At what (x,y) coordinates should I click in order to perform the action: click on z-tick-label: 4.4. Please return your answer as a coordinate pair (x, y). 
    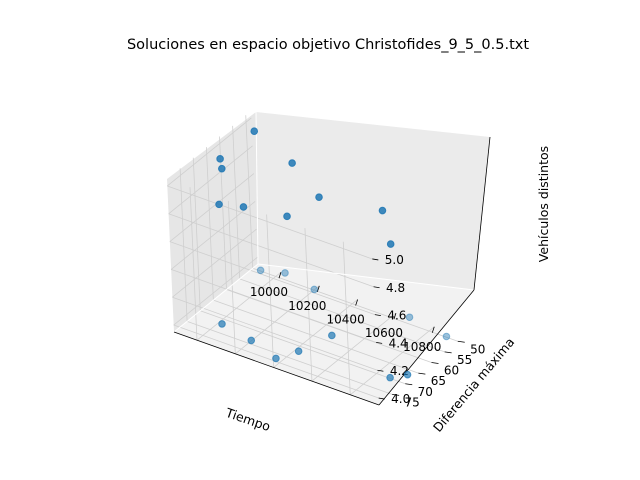
    Looking at the image, I should click on (398, 343).